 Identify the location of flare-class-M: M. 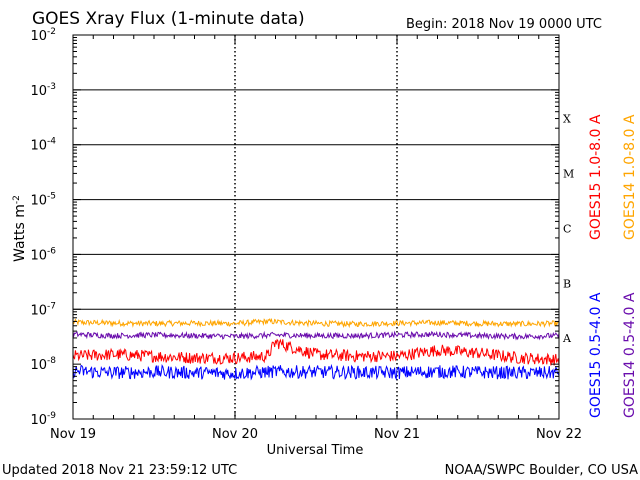
(568, 174).